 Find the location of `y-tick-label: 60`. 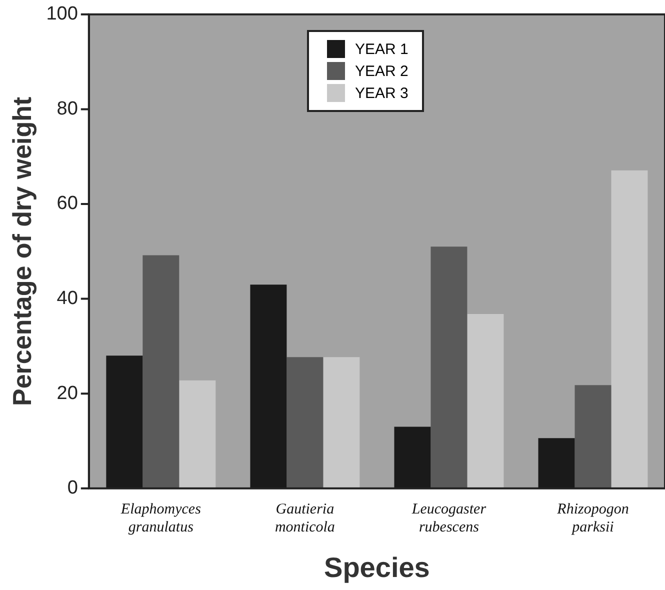

y-tick-label: 60 is located at coordinates (67, 203).